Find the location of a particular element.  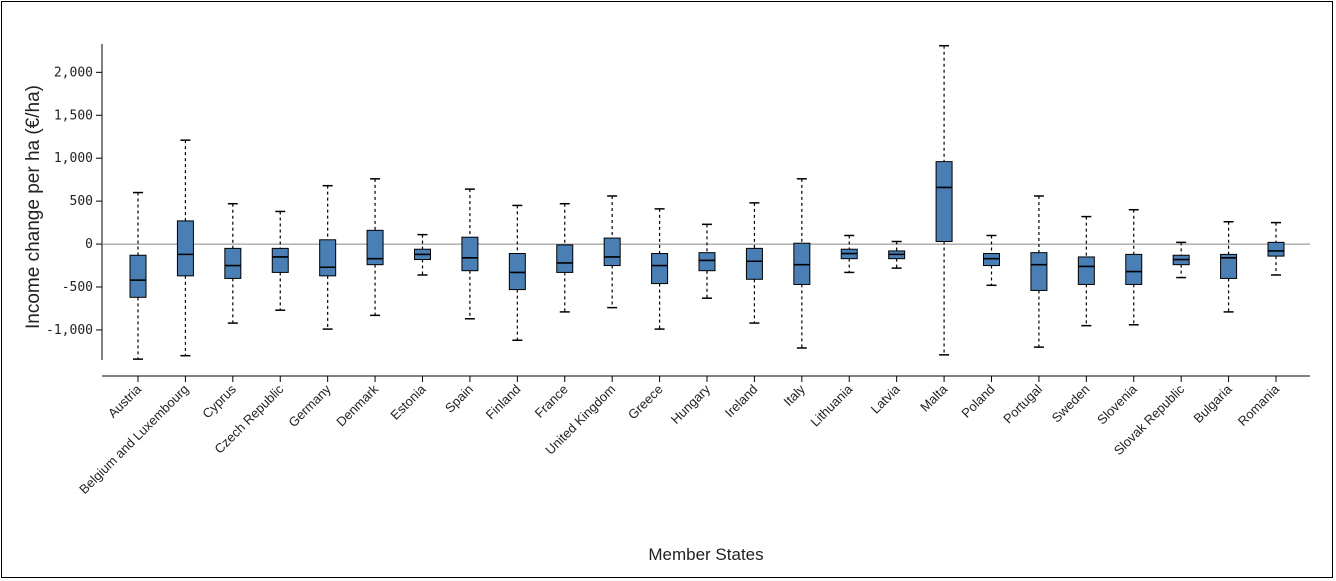

box-poland is located at coordinates (991, 260).